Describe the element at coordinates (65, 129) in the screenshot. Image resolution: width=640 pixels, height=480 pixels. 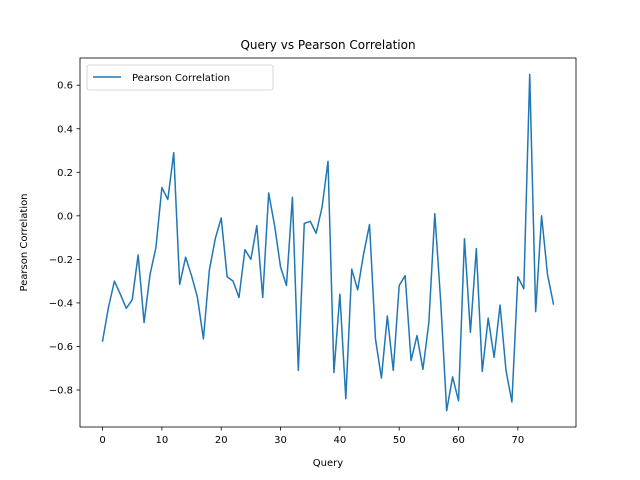
I see `y-tick-label: 0.4` at that location.